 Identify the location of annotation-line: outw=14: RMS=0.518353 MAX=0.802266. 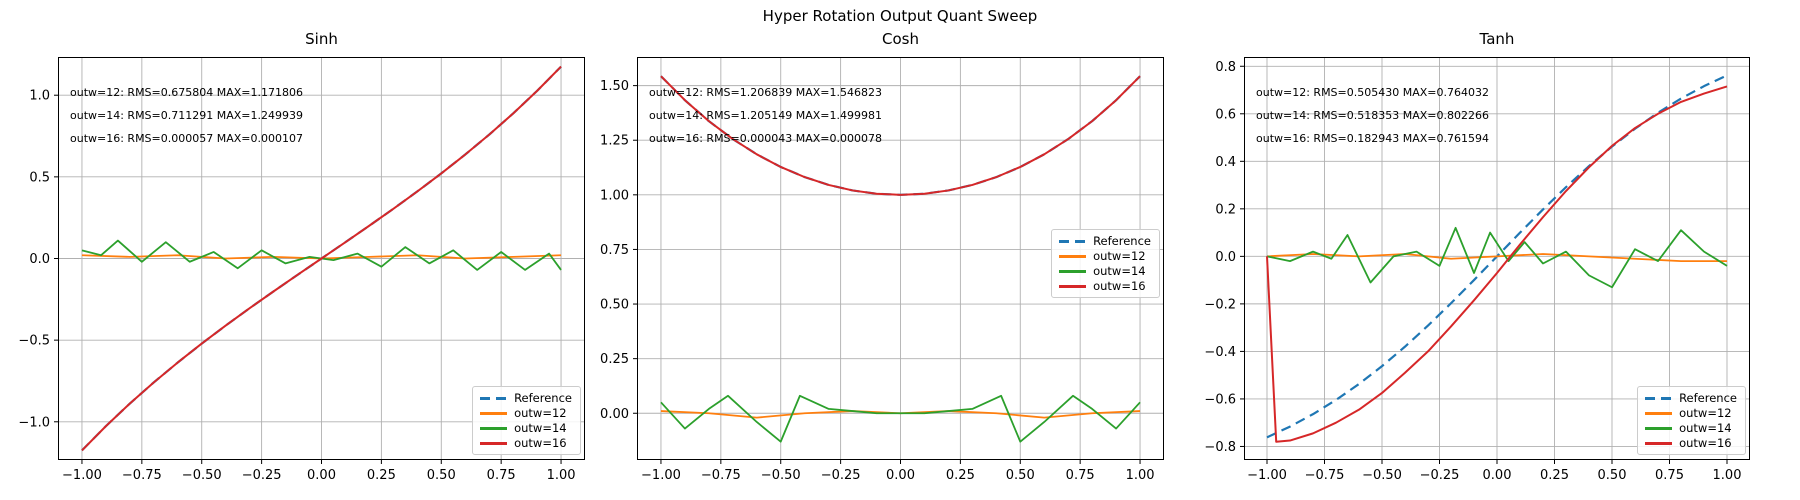
(1372, 115).